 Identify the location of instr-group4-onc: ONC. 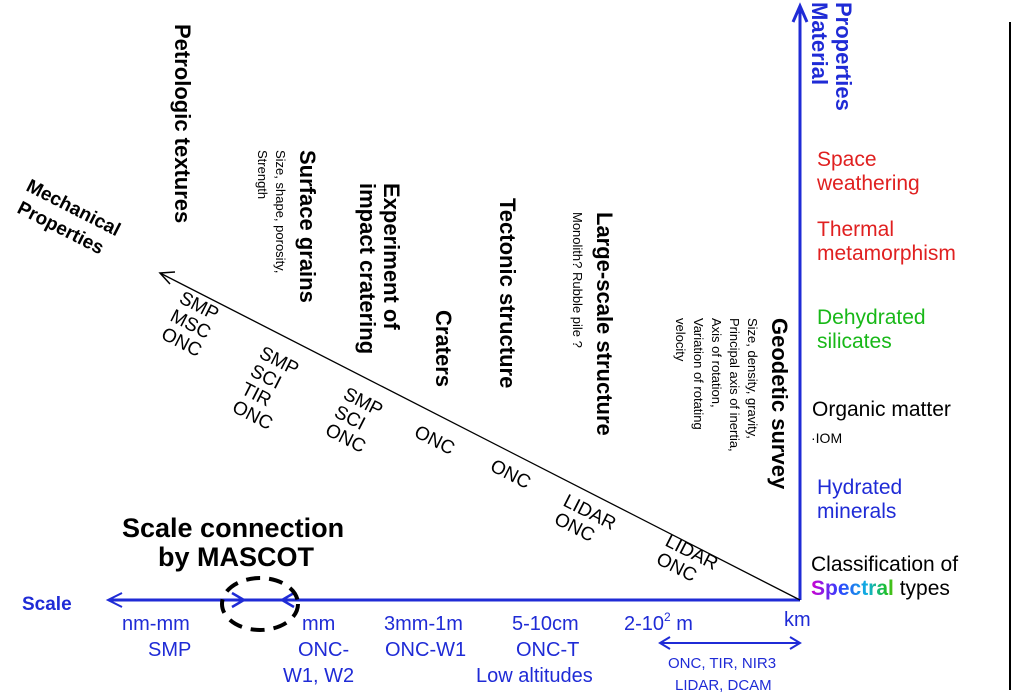
(434, 441).